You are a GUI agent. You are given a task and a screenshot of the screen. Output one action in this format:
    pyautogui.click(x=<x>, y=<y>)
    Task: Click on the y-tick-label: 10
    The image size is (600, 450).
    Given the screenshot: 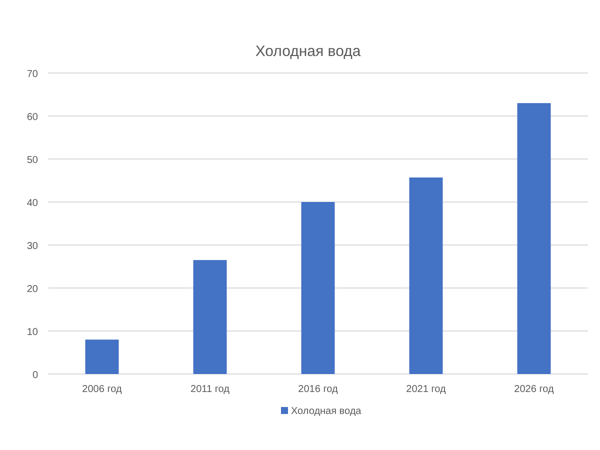 What is the action you would take?
    pyautogui.click(x=32, y=332)
    